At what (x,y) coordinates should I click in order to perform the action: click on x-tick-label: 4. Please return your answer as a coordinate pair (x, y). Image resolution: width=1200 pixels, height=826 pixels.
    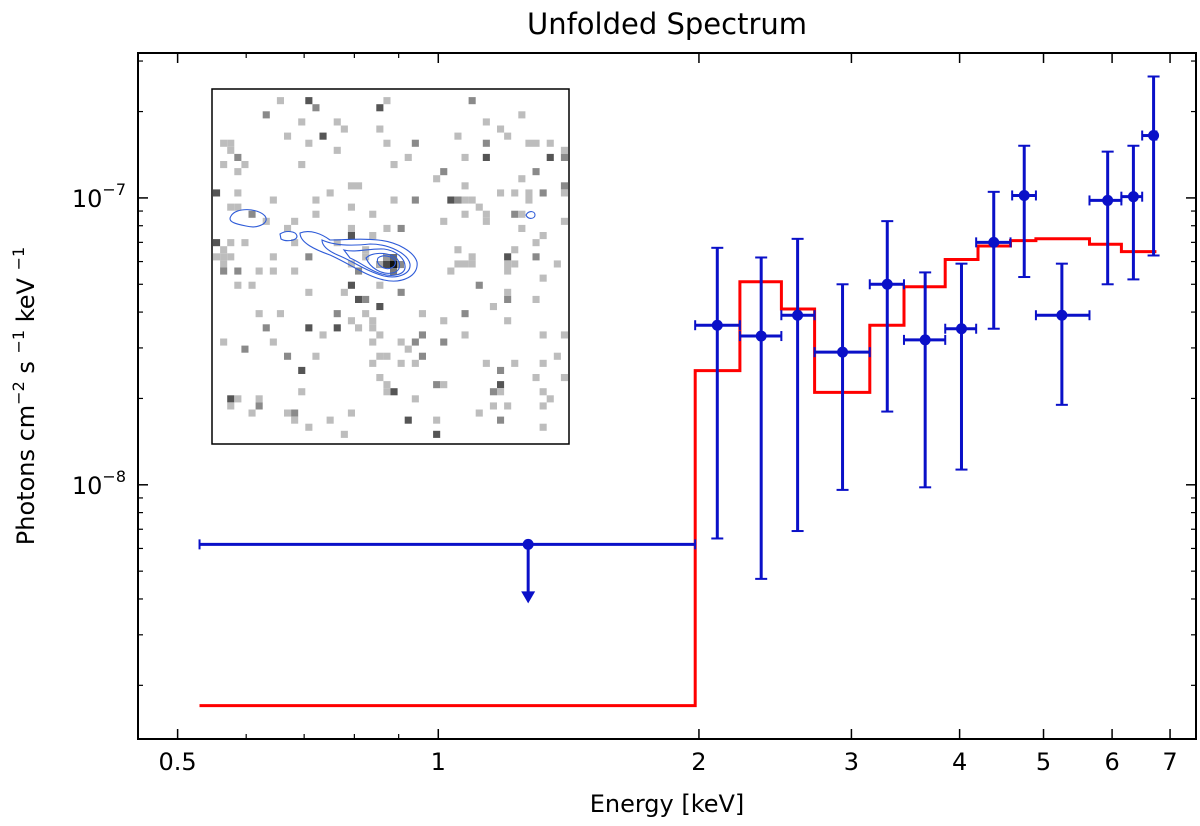
    Looking at the image, I should click on (959, 762).